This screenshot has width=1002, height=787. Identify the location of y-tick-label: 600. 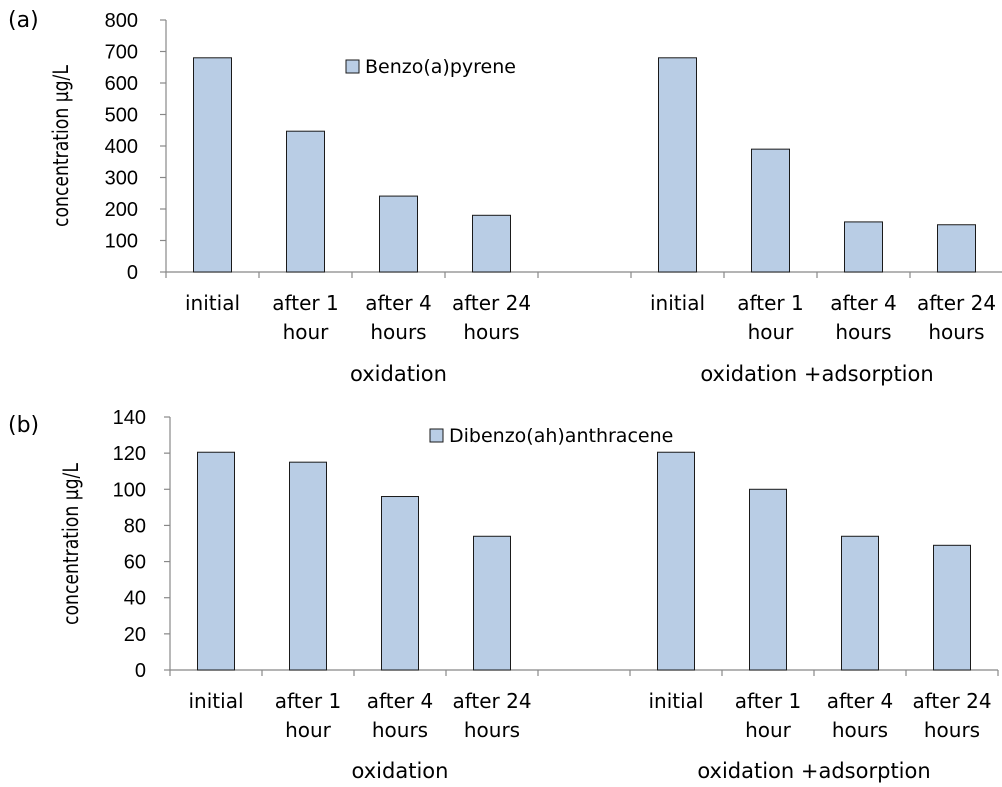
(121, 84).